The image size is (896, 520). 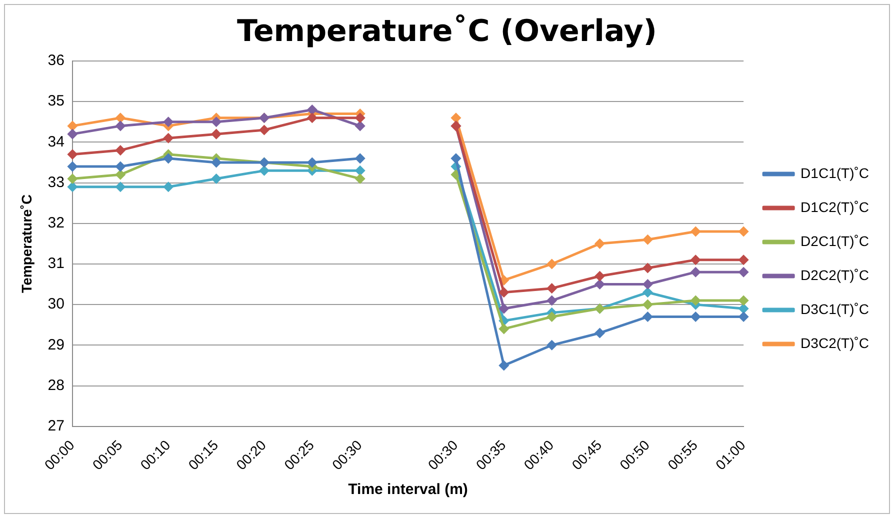 What do you see at coordinates (408, 489) in the screenshot?
I see `x-axis-title: Time interval (m)` at bounding box center [408, 489].